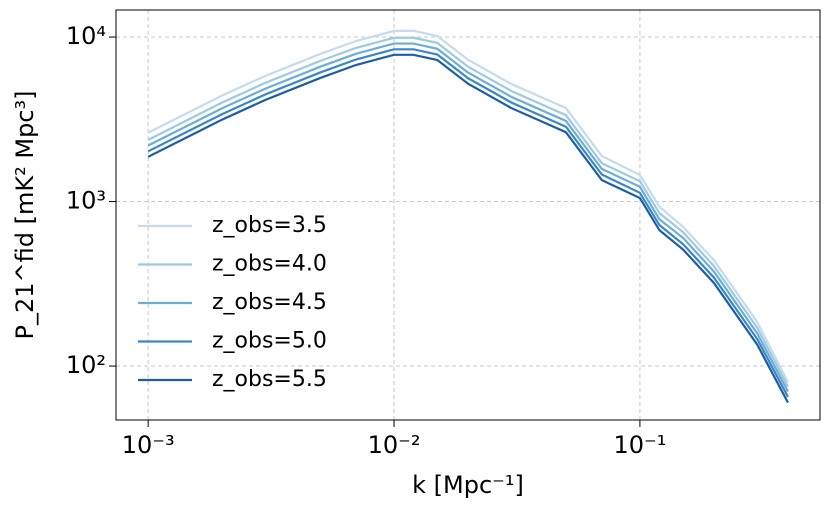  I want to click on y-axis-label: P_21^fid [mK² Mpc³], so click(25, 215).